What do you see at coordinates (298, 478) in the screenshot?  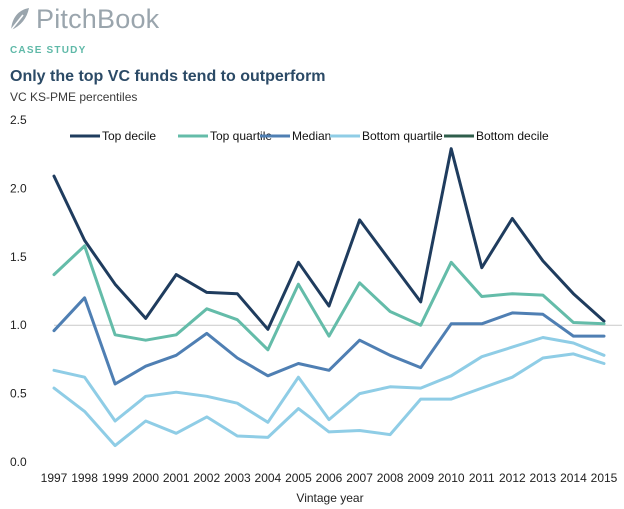 I see `x-tick-label: 2005` at bounding box center [298, 478].